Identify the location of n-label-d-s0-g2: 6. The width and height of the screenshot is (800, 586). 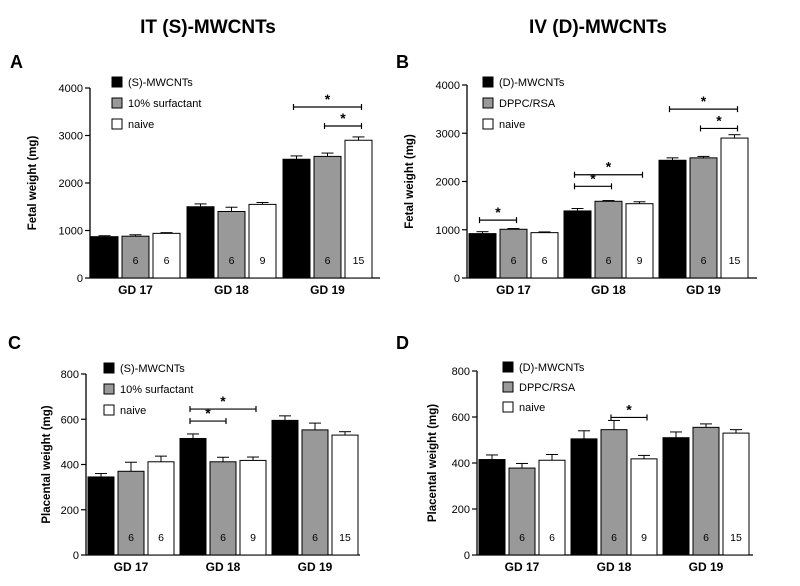
(676, 538).